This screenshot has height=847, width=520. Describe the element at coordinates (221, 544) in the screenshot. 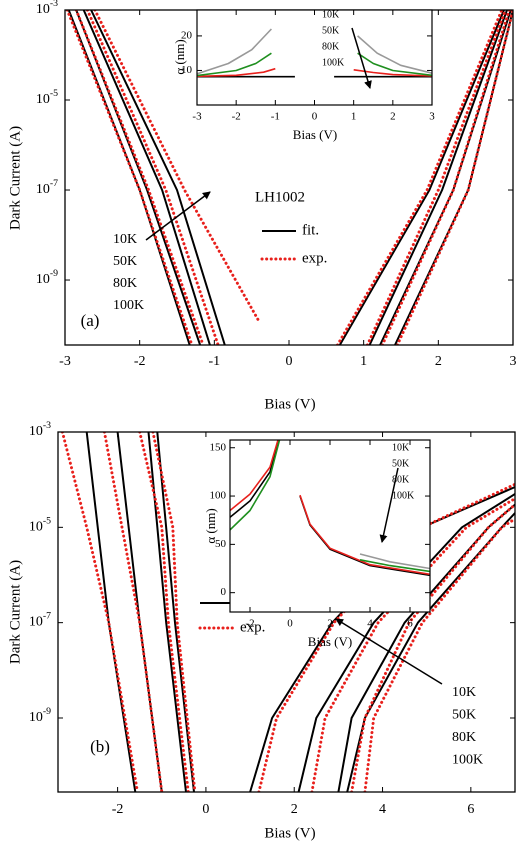

I see `y-tick-label: 50` at that location.